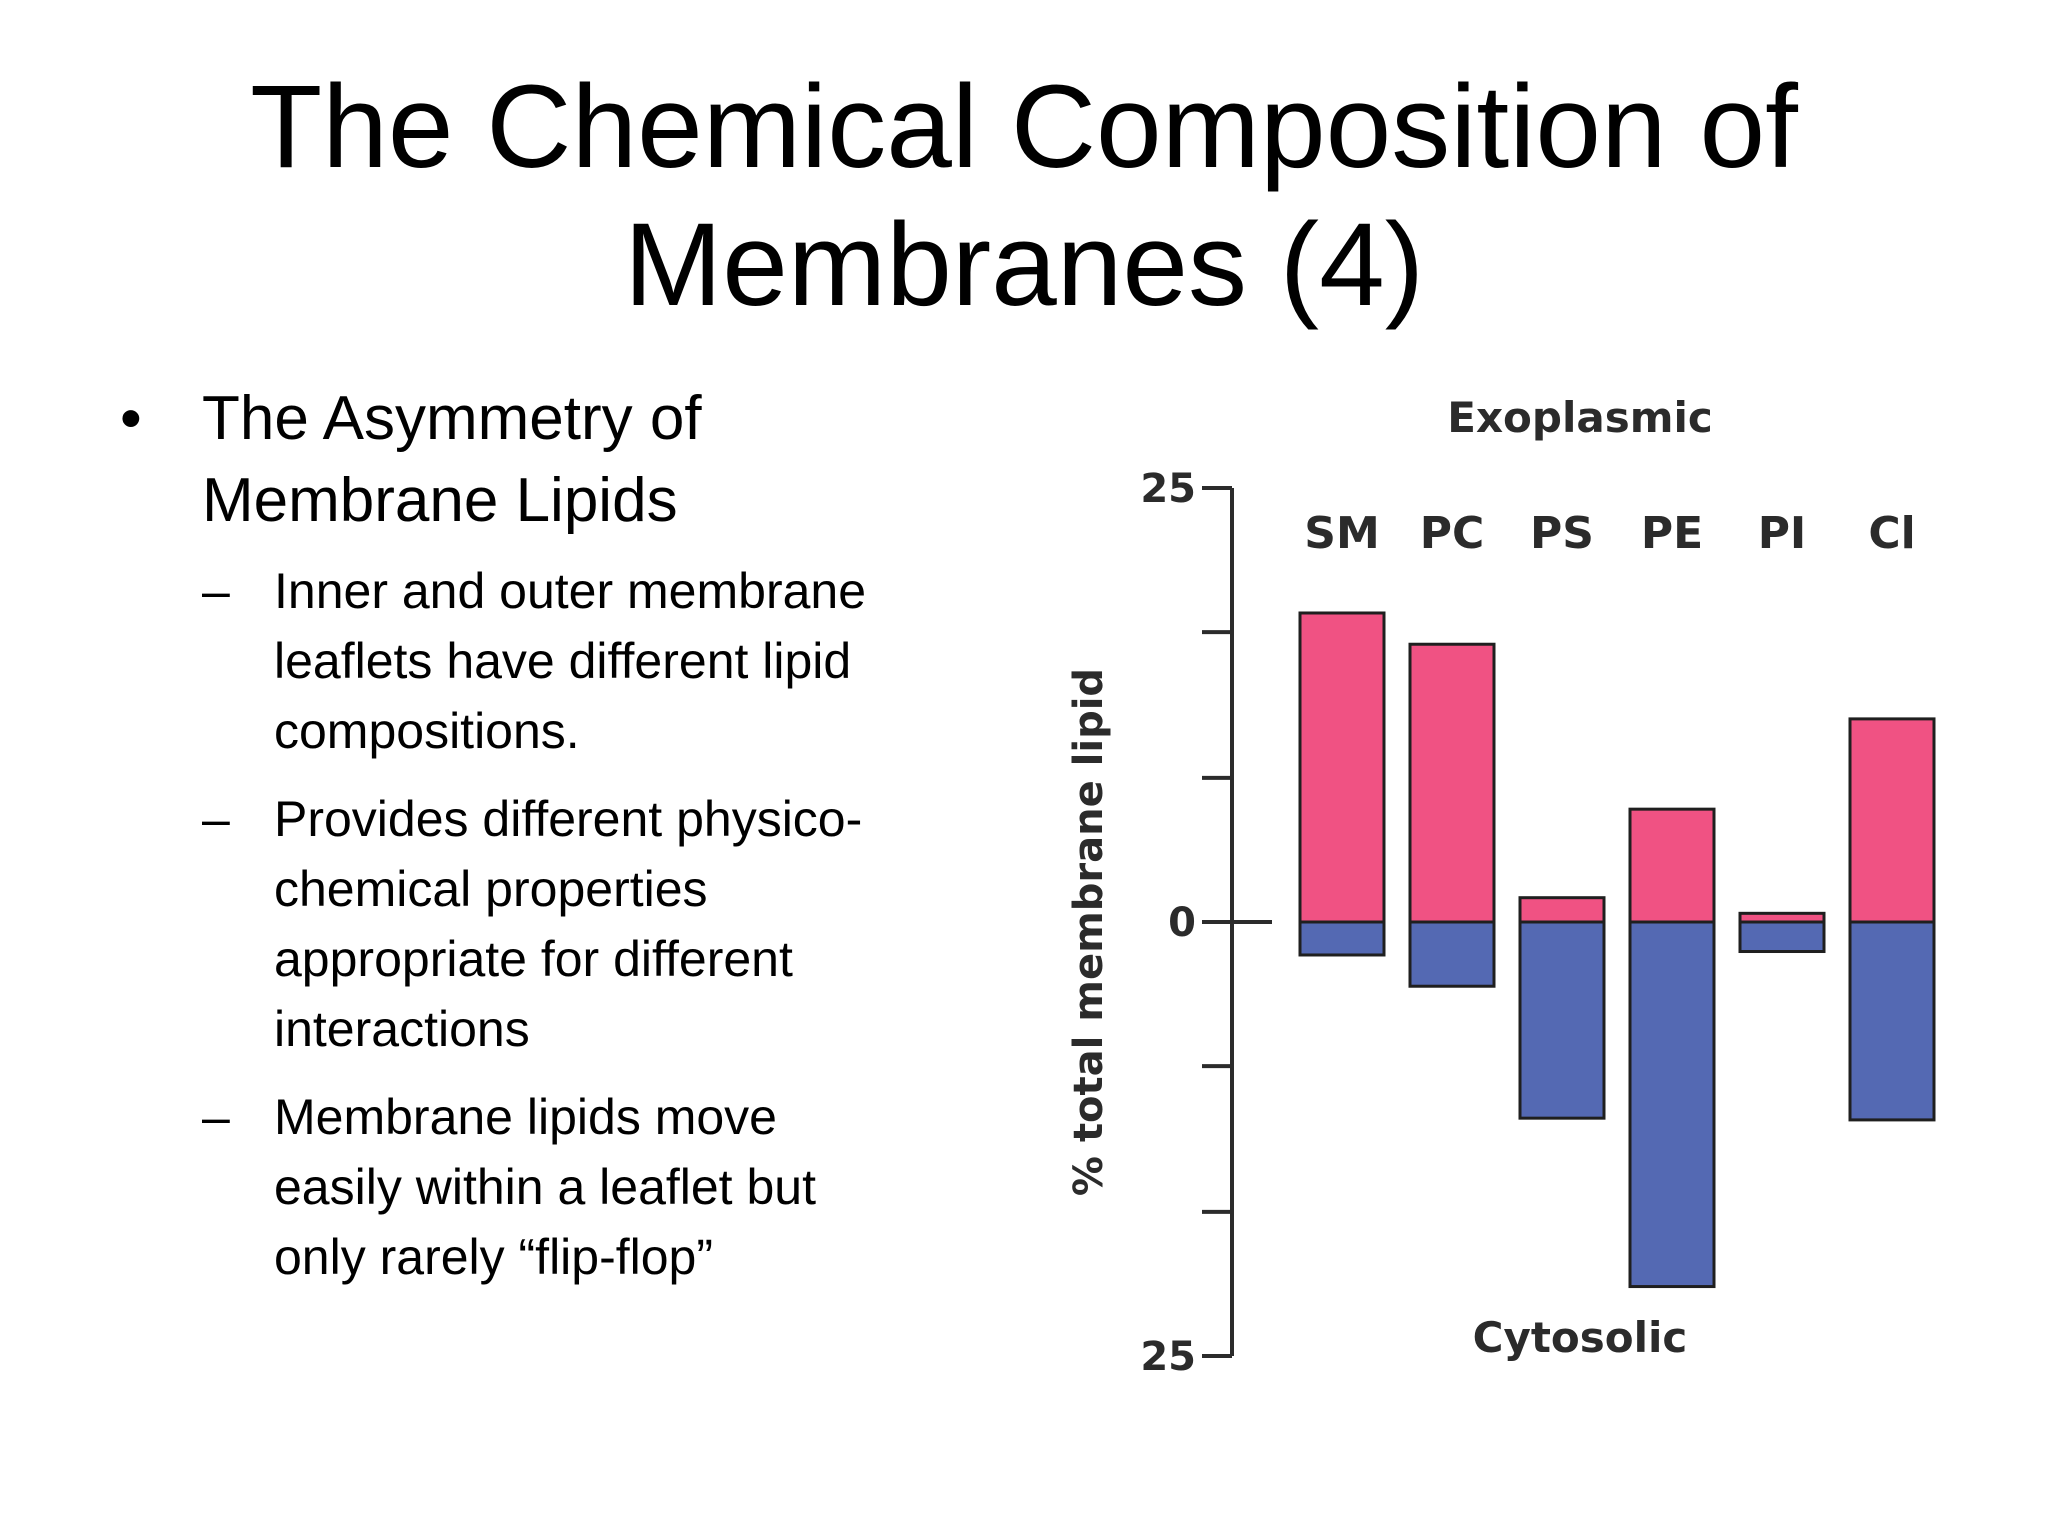  What do you see at coordinates (533, 959) in the screenshot?
I see `sub-bullet-text-line: appropriate for different` at bounding box center [533, 959].